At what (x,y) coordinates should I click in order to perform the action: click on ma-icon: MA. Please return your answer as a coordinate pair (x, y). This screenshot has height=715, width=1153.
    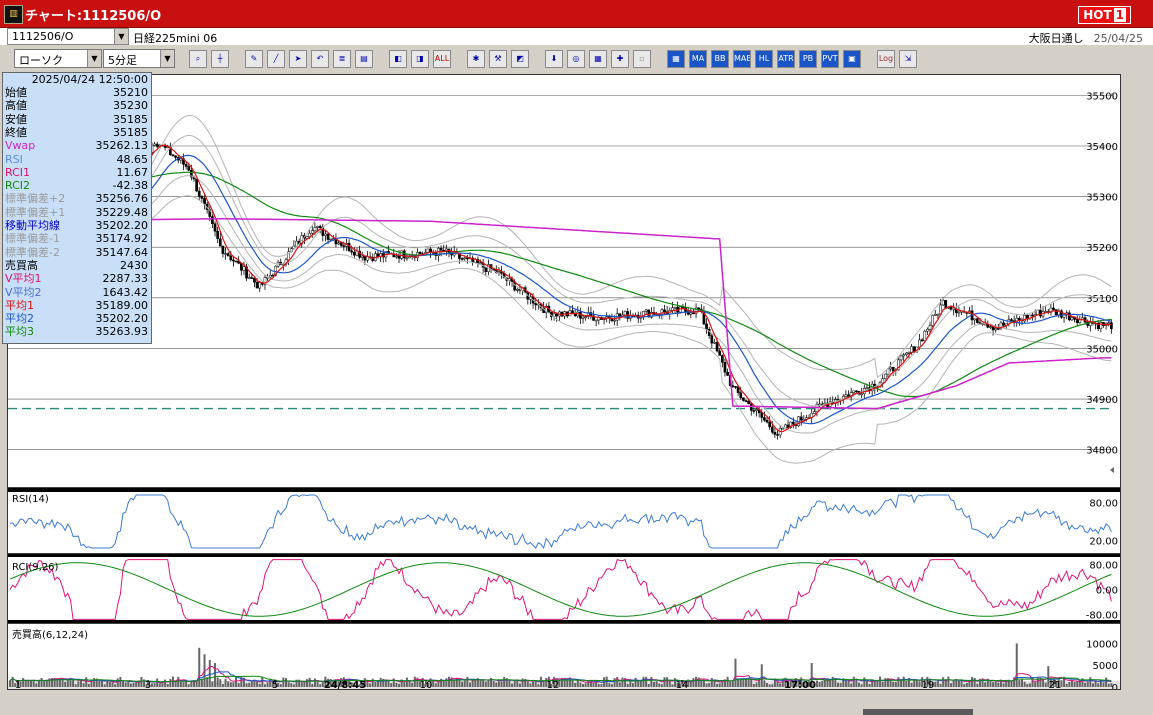
    Looking at the image, I should click on (698, 59).